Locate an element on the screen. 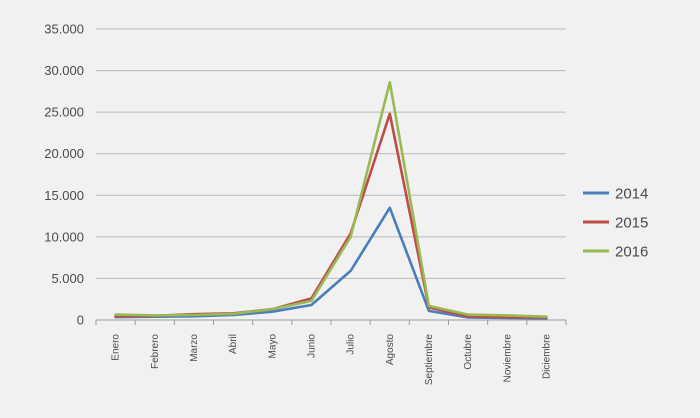 This screenshot has height=418, width=700. y-tick-label: 20.000 is located at coordinates (64, 153).